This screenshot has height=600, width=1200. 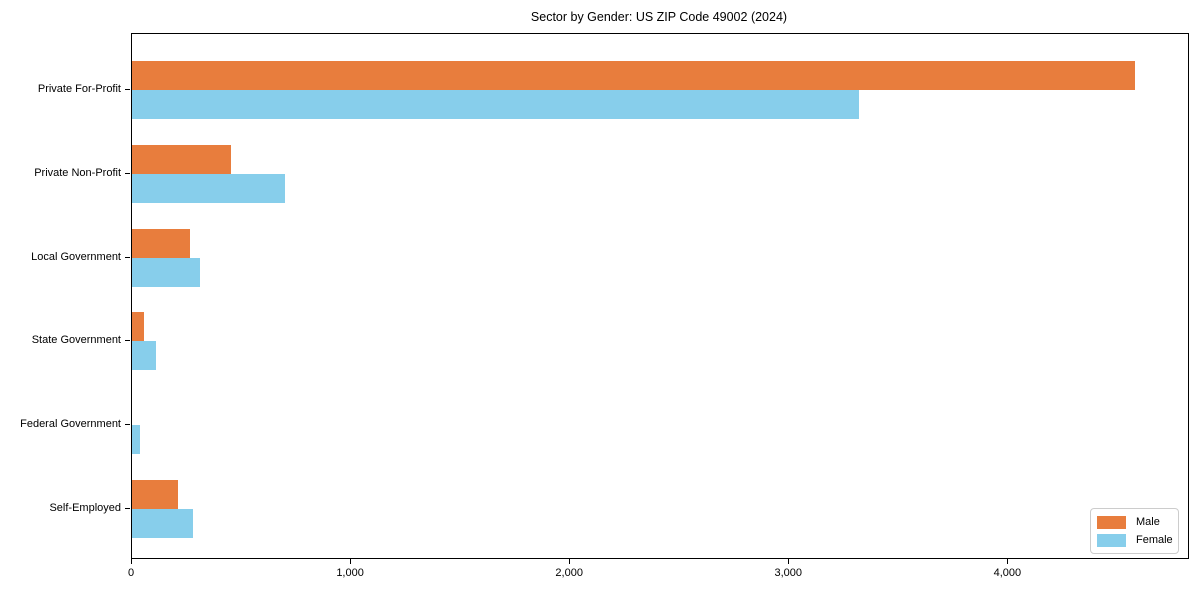 What do you see at coordinates (85, 508) in the screenshot?
I see `y-tick-label: Self-Employed` at bounding box center [85, 508].